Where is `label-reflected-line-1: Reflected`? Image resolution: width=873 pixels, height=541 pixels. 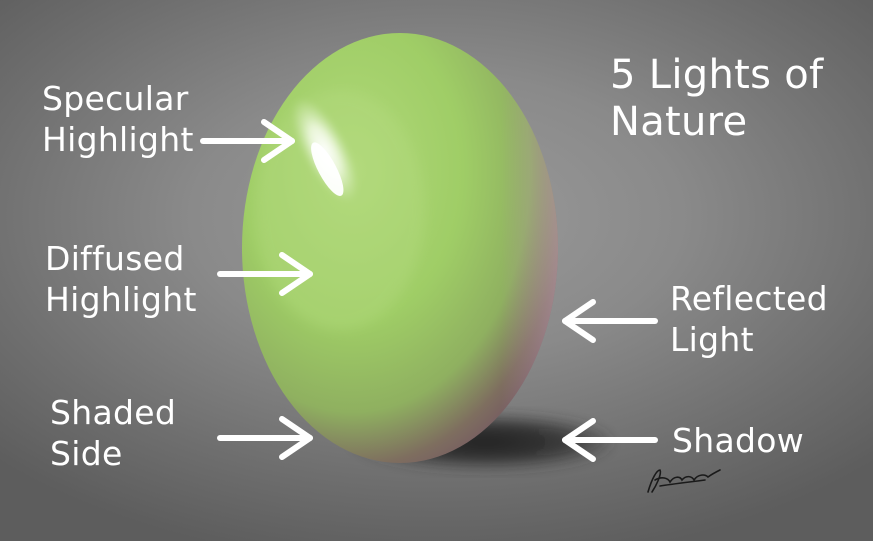 label-reflected-line-1: Reflected is located at coordinates (749, 298).